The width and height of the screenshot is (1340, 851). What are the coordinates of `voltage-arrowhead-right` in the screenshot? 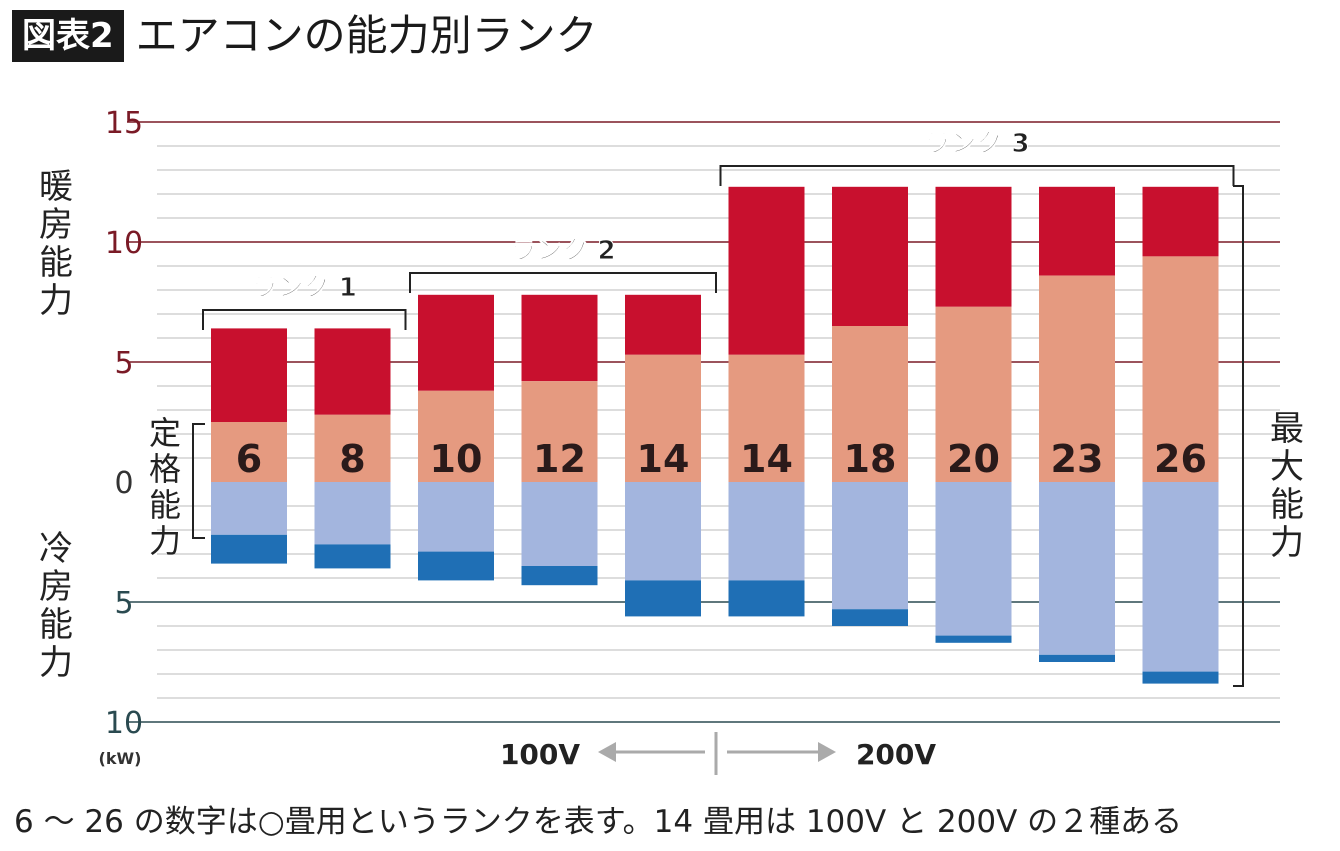 It's located at (827, 752).